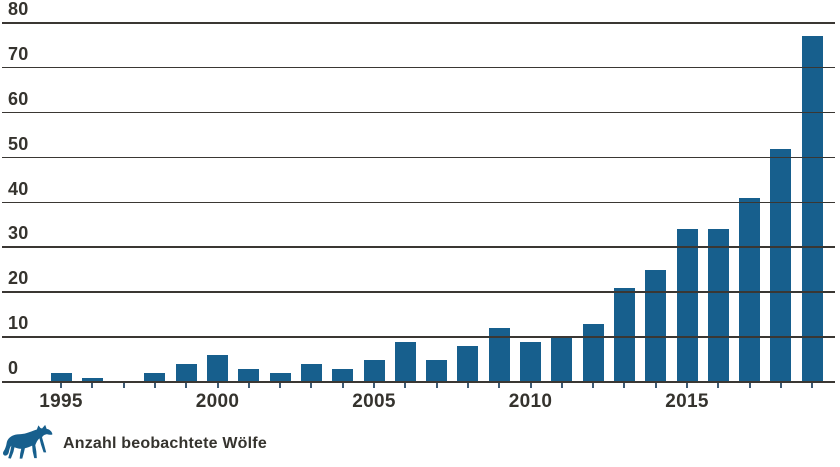  I want to click on x-tick-2005, so click(374, 385).